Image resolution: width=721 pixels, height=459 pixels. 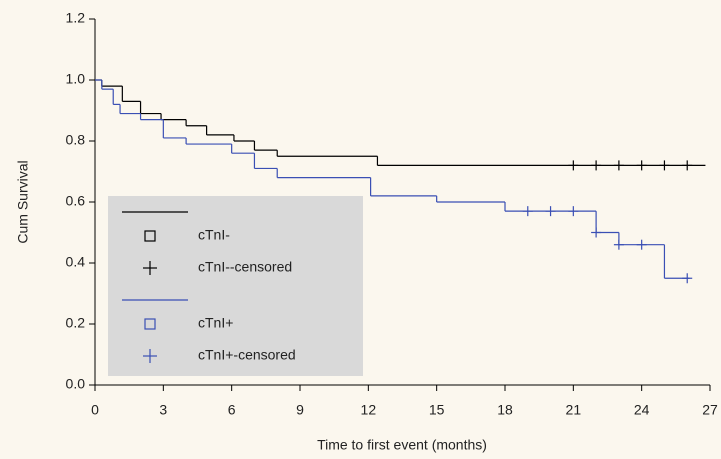 I want to click on y-tick-label: 0.8, so click(x=76, y=140).